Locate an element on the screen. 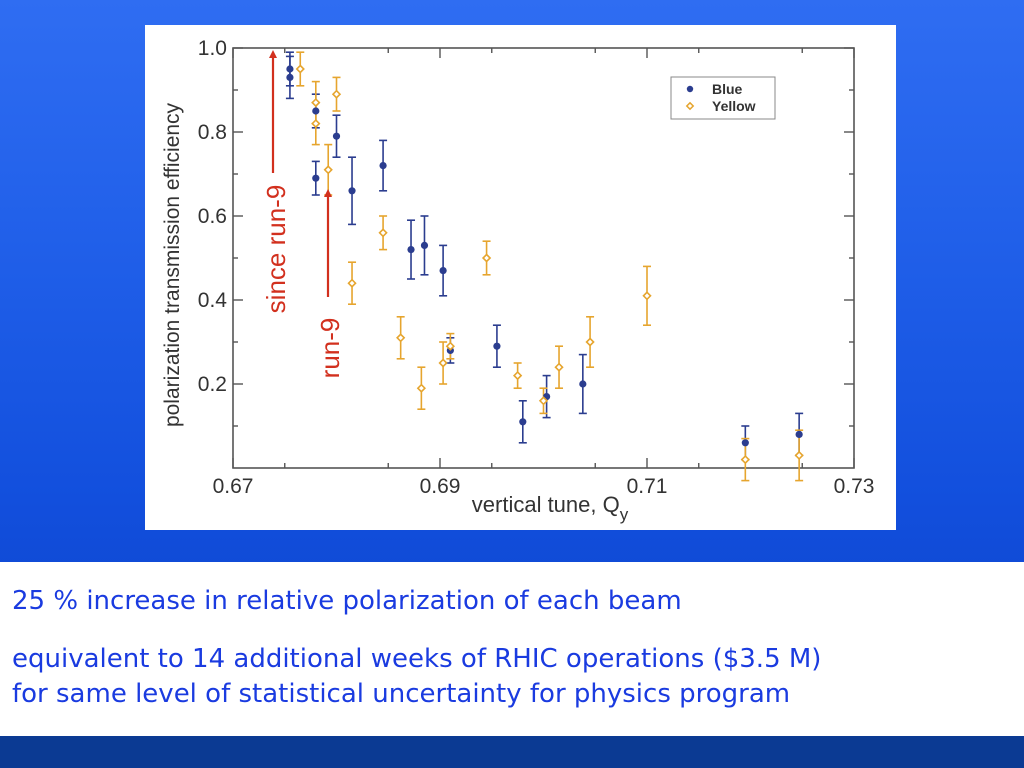  annotation-since-run-9: since run-9 is located at coordinates (276, 249).